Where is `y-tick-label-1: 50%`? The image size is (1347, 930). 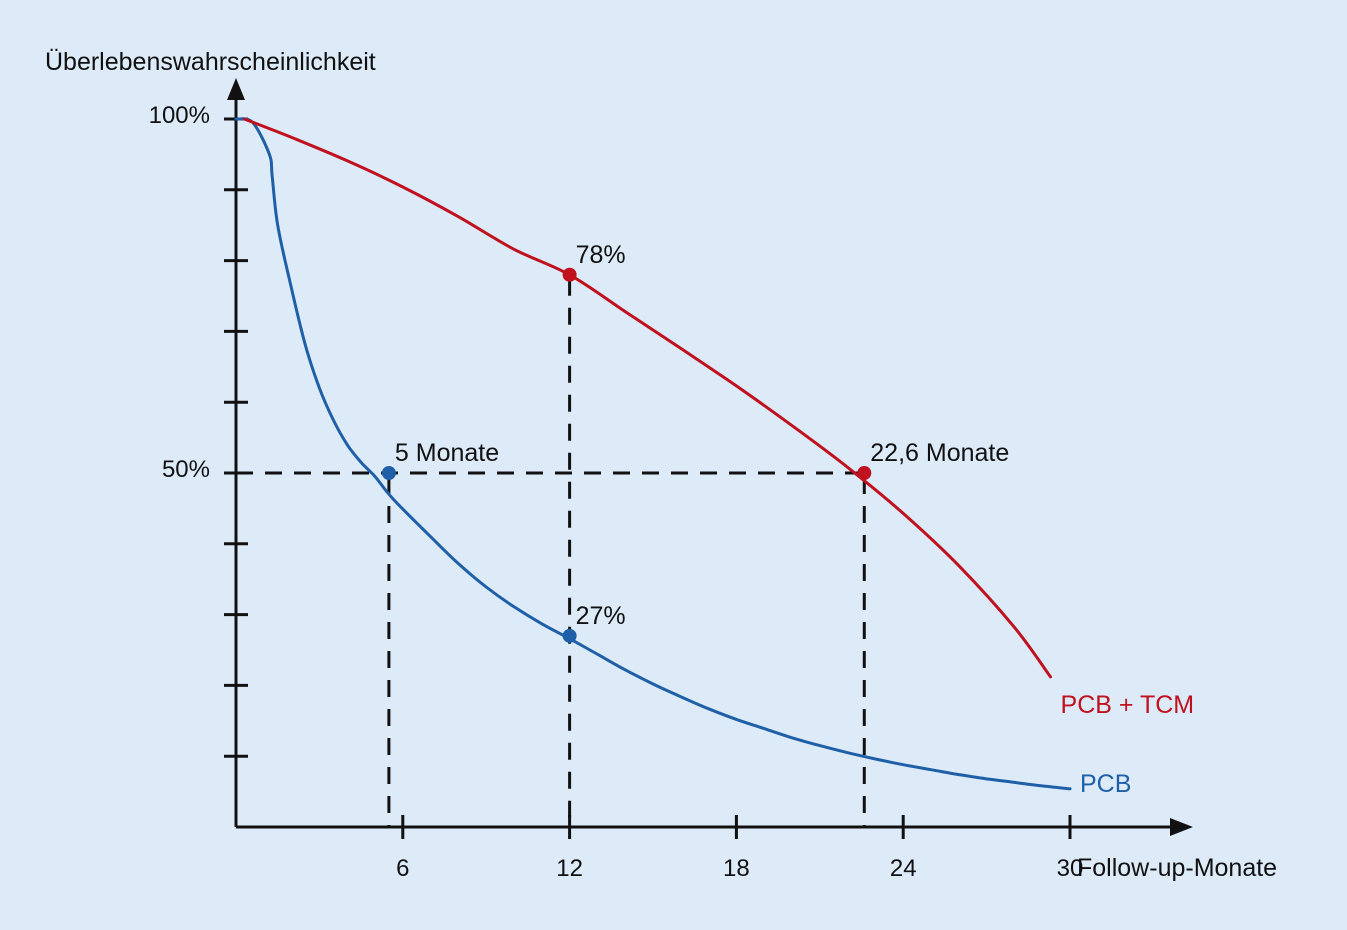
y-tick-label-1: 50% is located at coordinates (186, 469).